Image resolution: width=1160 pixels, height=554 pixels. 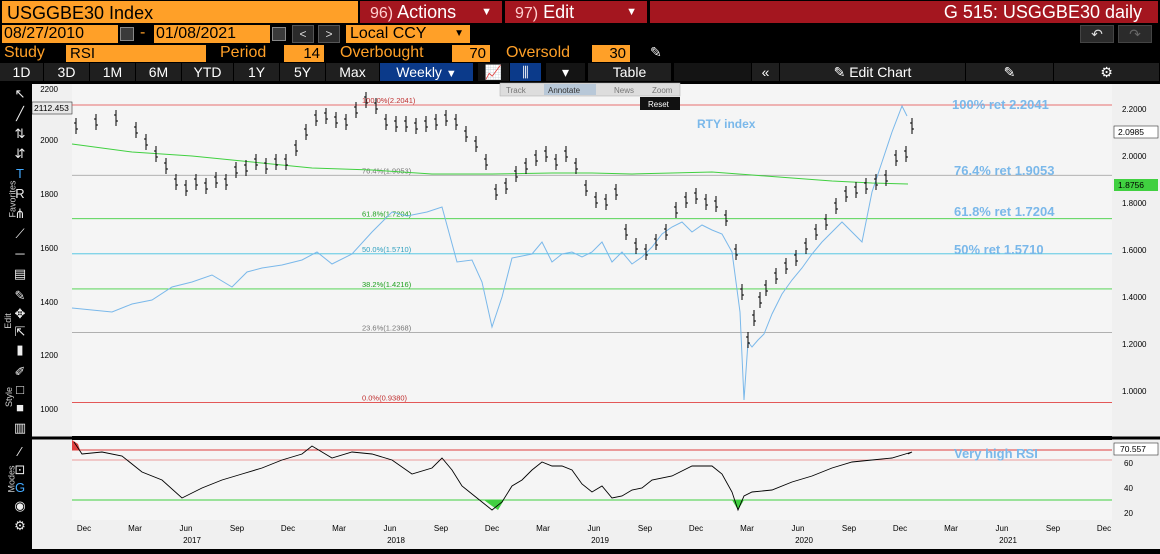 I want to click on annotate-tool-icon: ✎, so click(x=1010, y=72).